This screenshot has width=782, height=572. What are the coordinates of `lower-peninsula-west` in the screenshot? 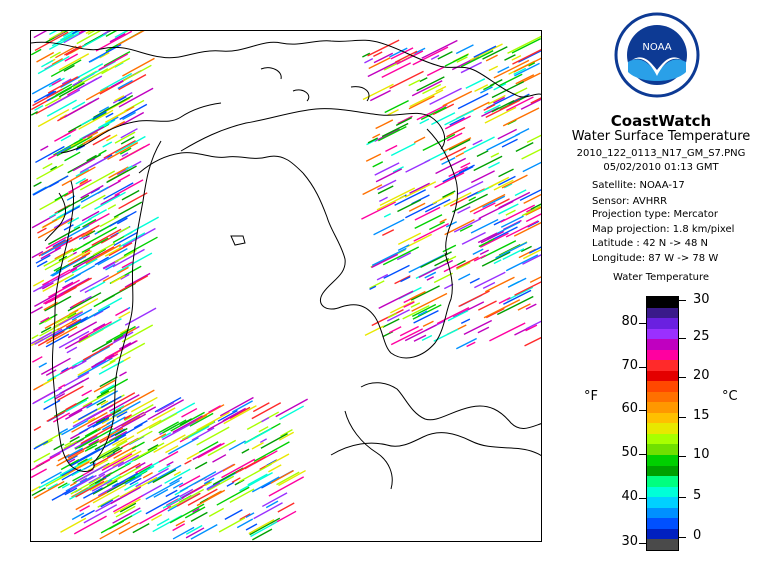 It's located at (221, 163).